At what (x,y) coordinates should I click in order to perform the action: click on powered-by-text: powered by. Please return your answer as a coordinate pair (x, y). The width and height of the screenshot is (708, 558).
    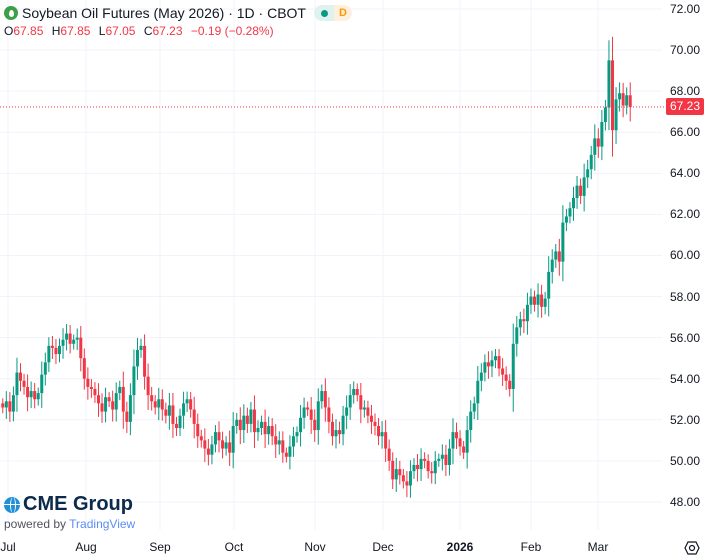
    Looking at the image, I should click on (35, 524).